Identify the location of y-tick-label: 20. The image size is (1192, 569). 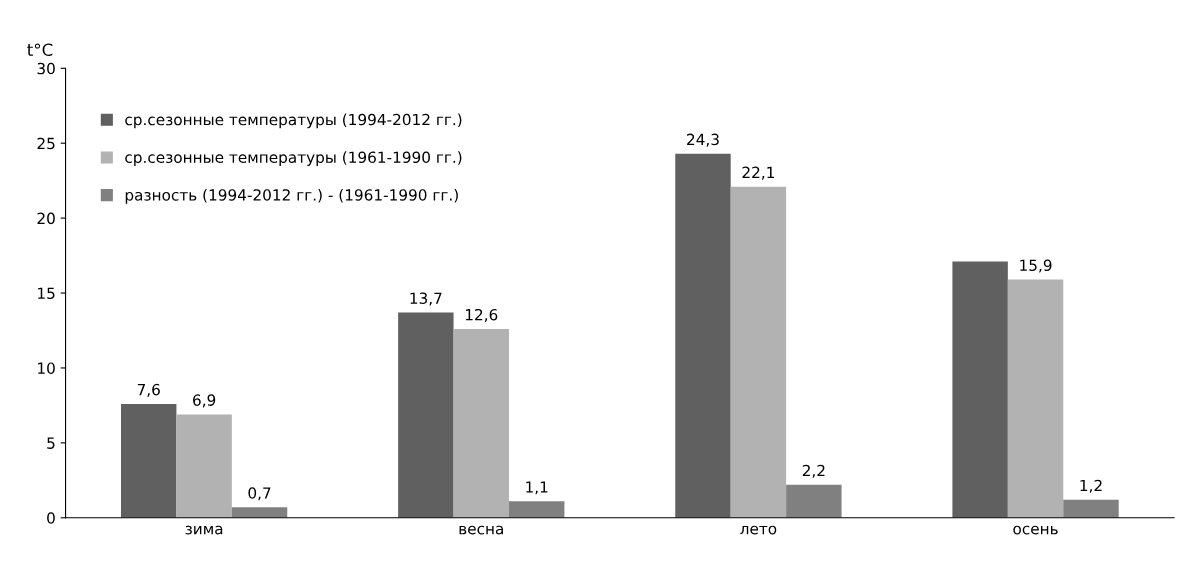
(46, 218).